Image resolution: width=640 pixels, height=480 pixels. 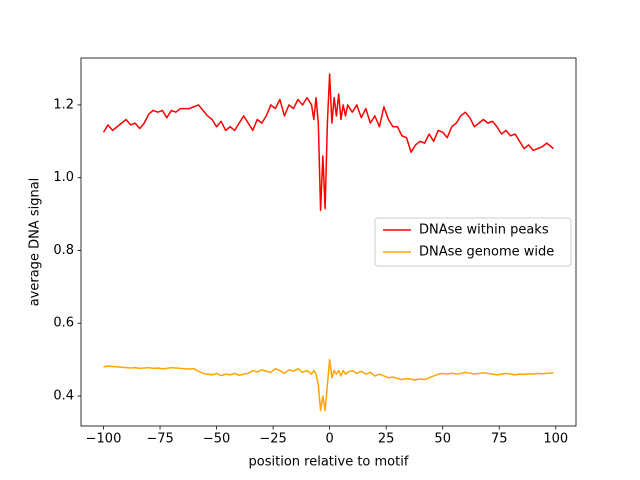 What do you see at coordinates (35, 242) in the screenshot?
I see `y-axis-label: average DNA signal` at bounding box center [35, 242].